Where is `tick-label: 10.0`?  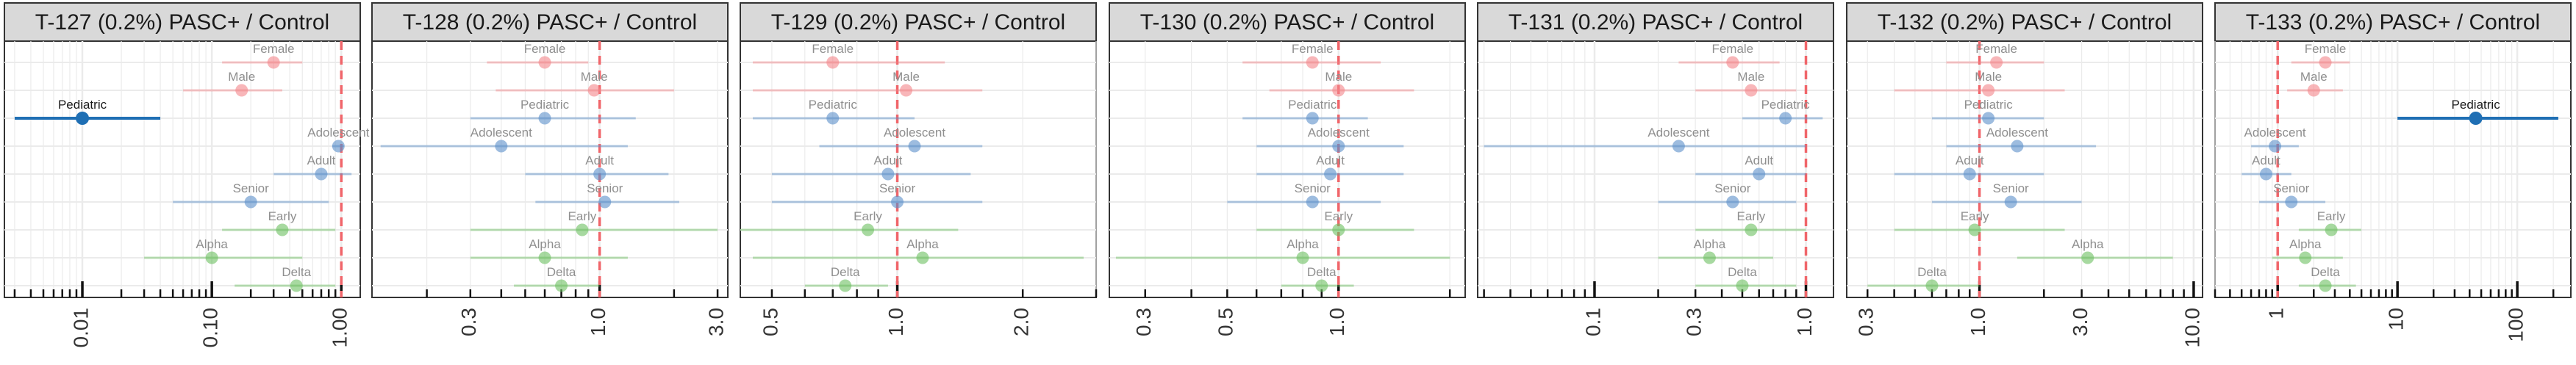 tick-label: 10.0 is located at coordinates (2191, 328).